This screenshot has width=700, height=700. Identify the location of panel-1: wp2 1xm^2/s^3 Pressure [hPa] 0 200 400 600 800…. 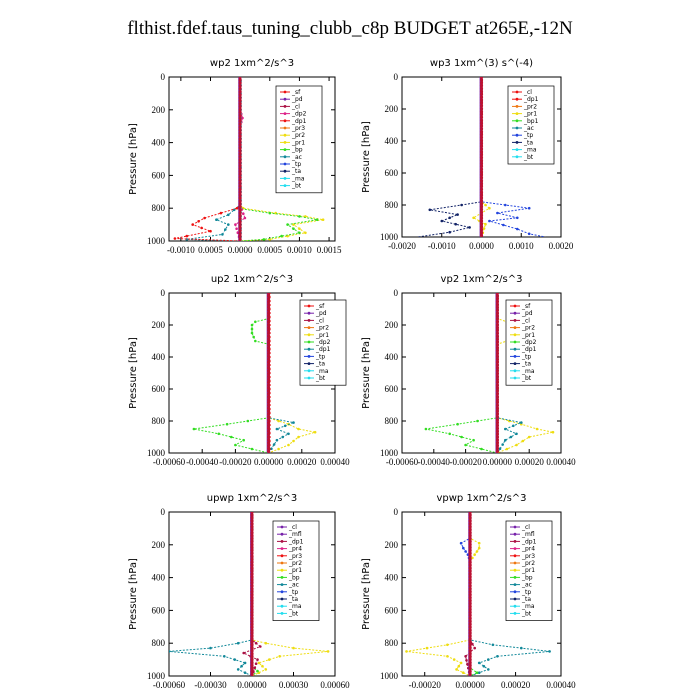
(235, 156).